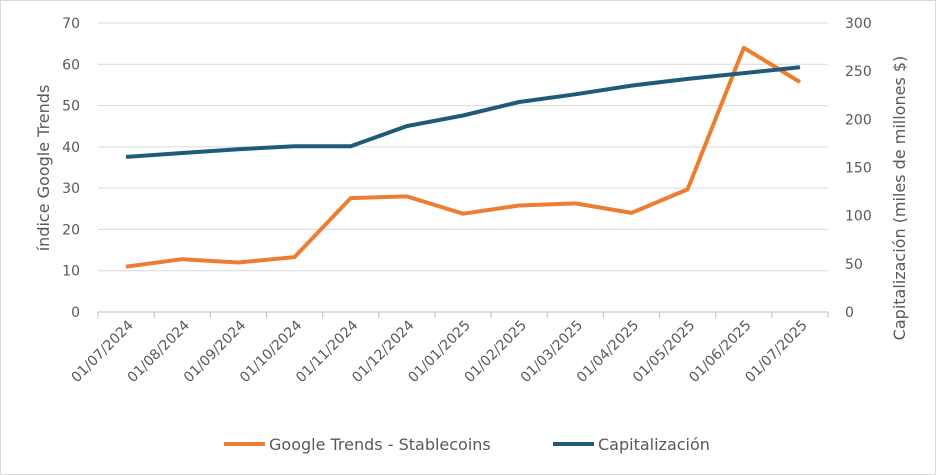 This screenshot has width=936, height=475. What do you see at coordinates (380, 444) in the screenshot?
I see `legend-label-google-trends: Google Trends - Stablecoins` at bounding box center [380, 444].